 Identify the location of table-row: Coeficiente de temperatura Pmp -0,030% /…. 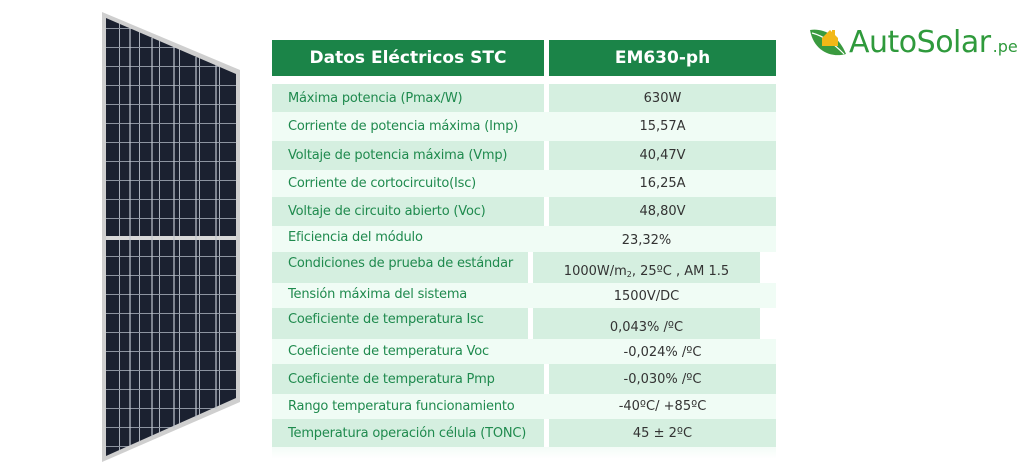
(524, 379).